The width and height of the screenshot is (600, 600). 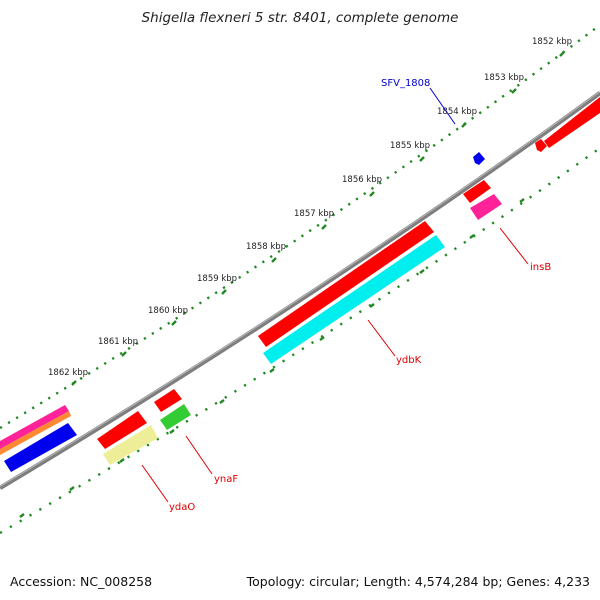 I want to click on gene-insb, so click(x=486, y=207).